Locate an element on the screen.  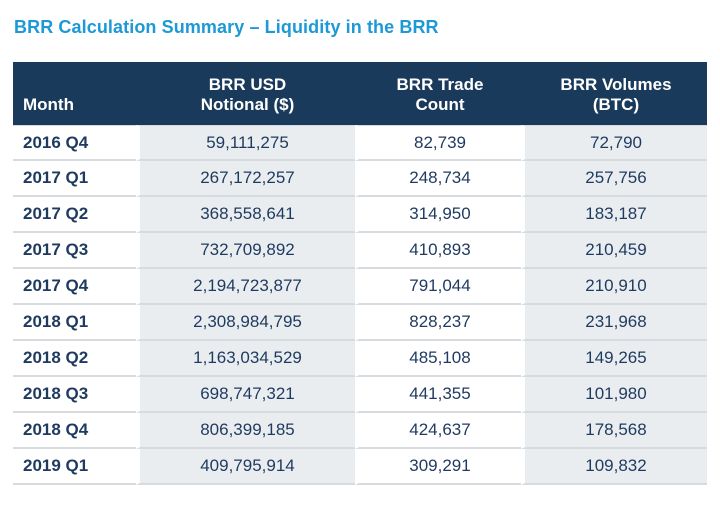
cell-month: 2017 Q1 is located at coordinates (74, 179).